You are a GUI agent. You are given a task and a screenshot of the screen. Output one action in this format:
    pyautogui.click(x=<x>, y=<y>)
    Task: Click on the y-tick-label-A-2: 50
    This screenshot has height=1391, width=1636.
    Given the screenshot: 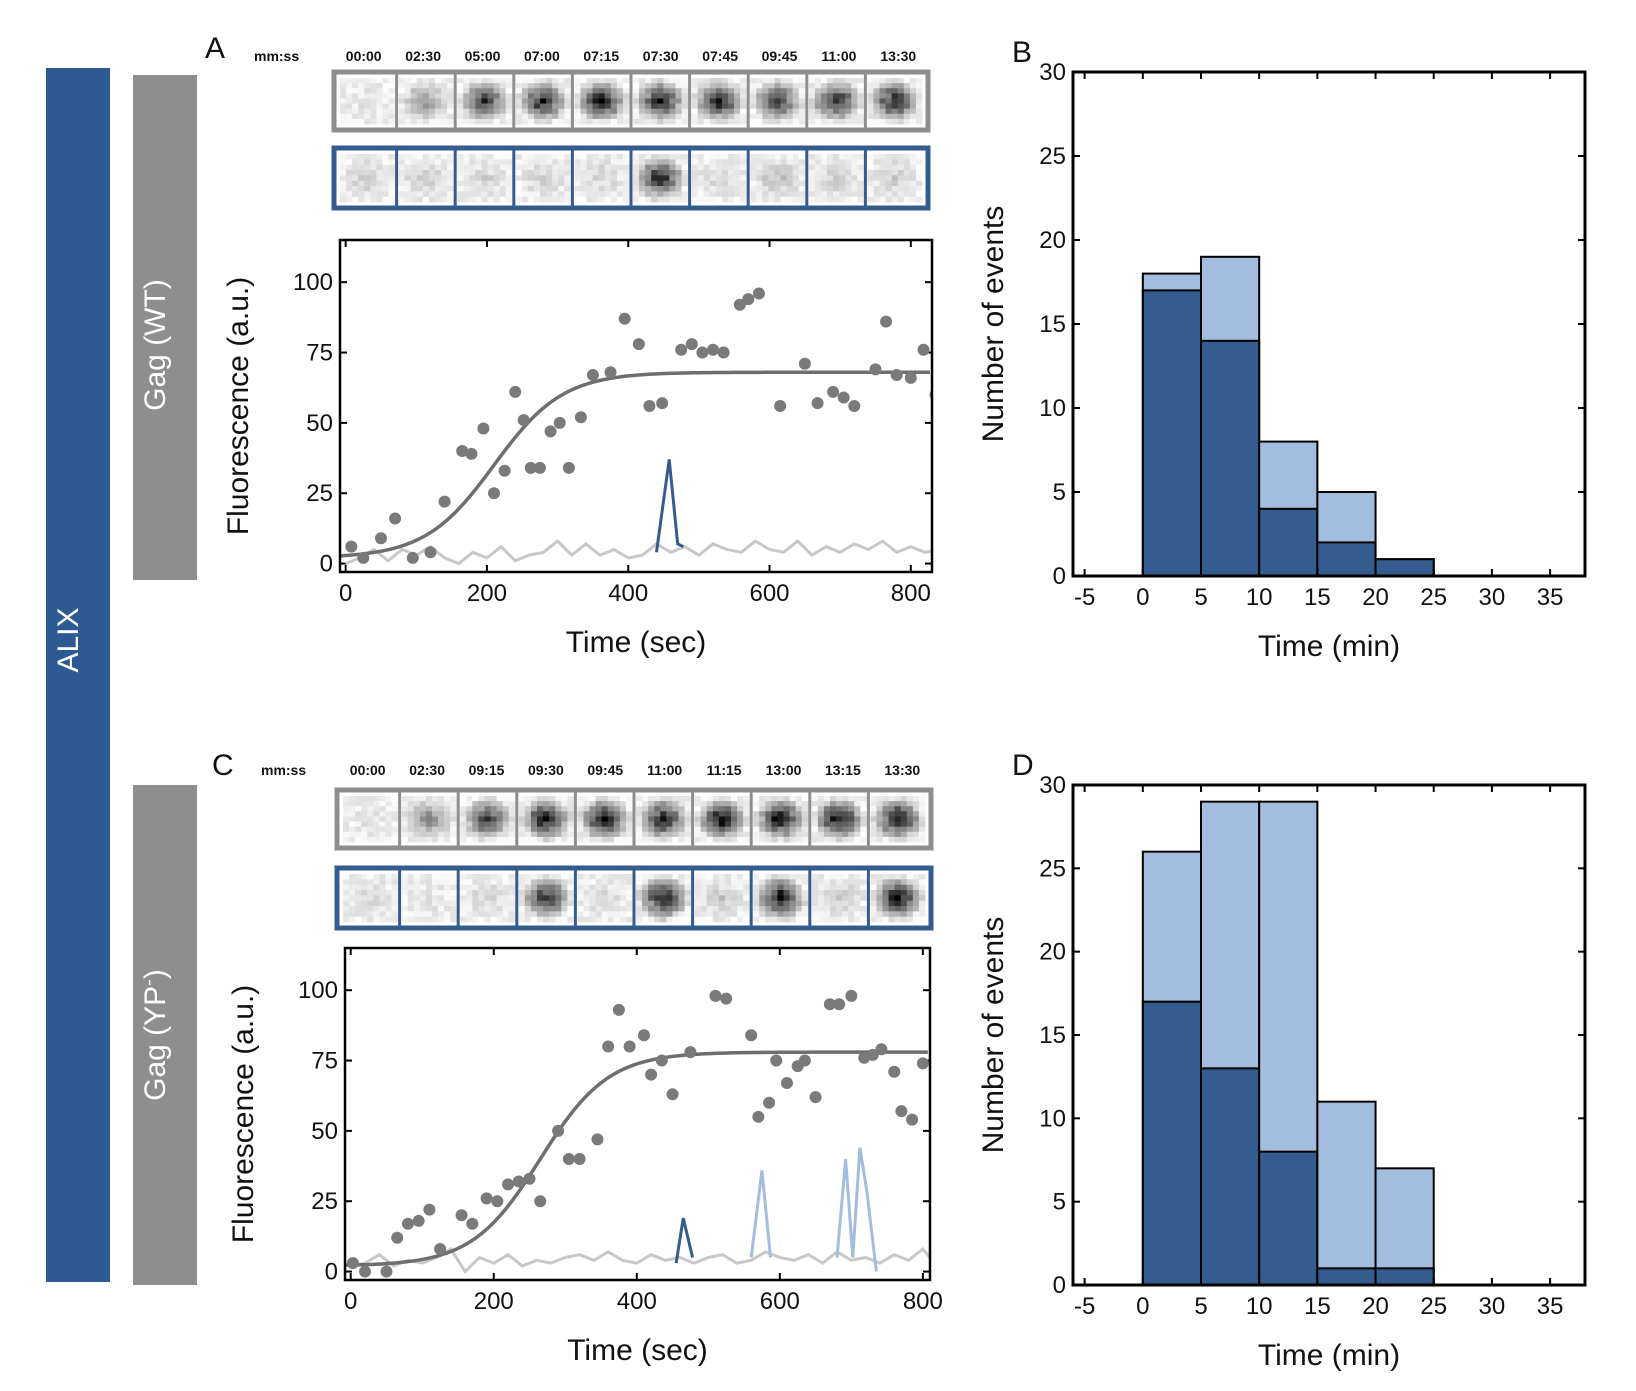 What is the action you would take?
    pyautogui.click(x=319, y=423)
    